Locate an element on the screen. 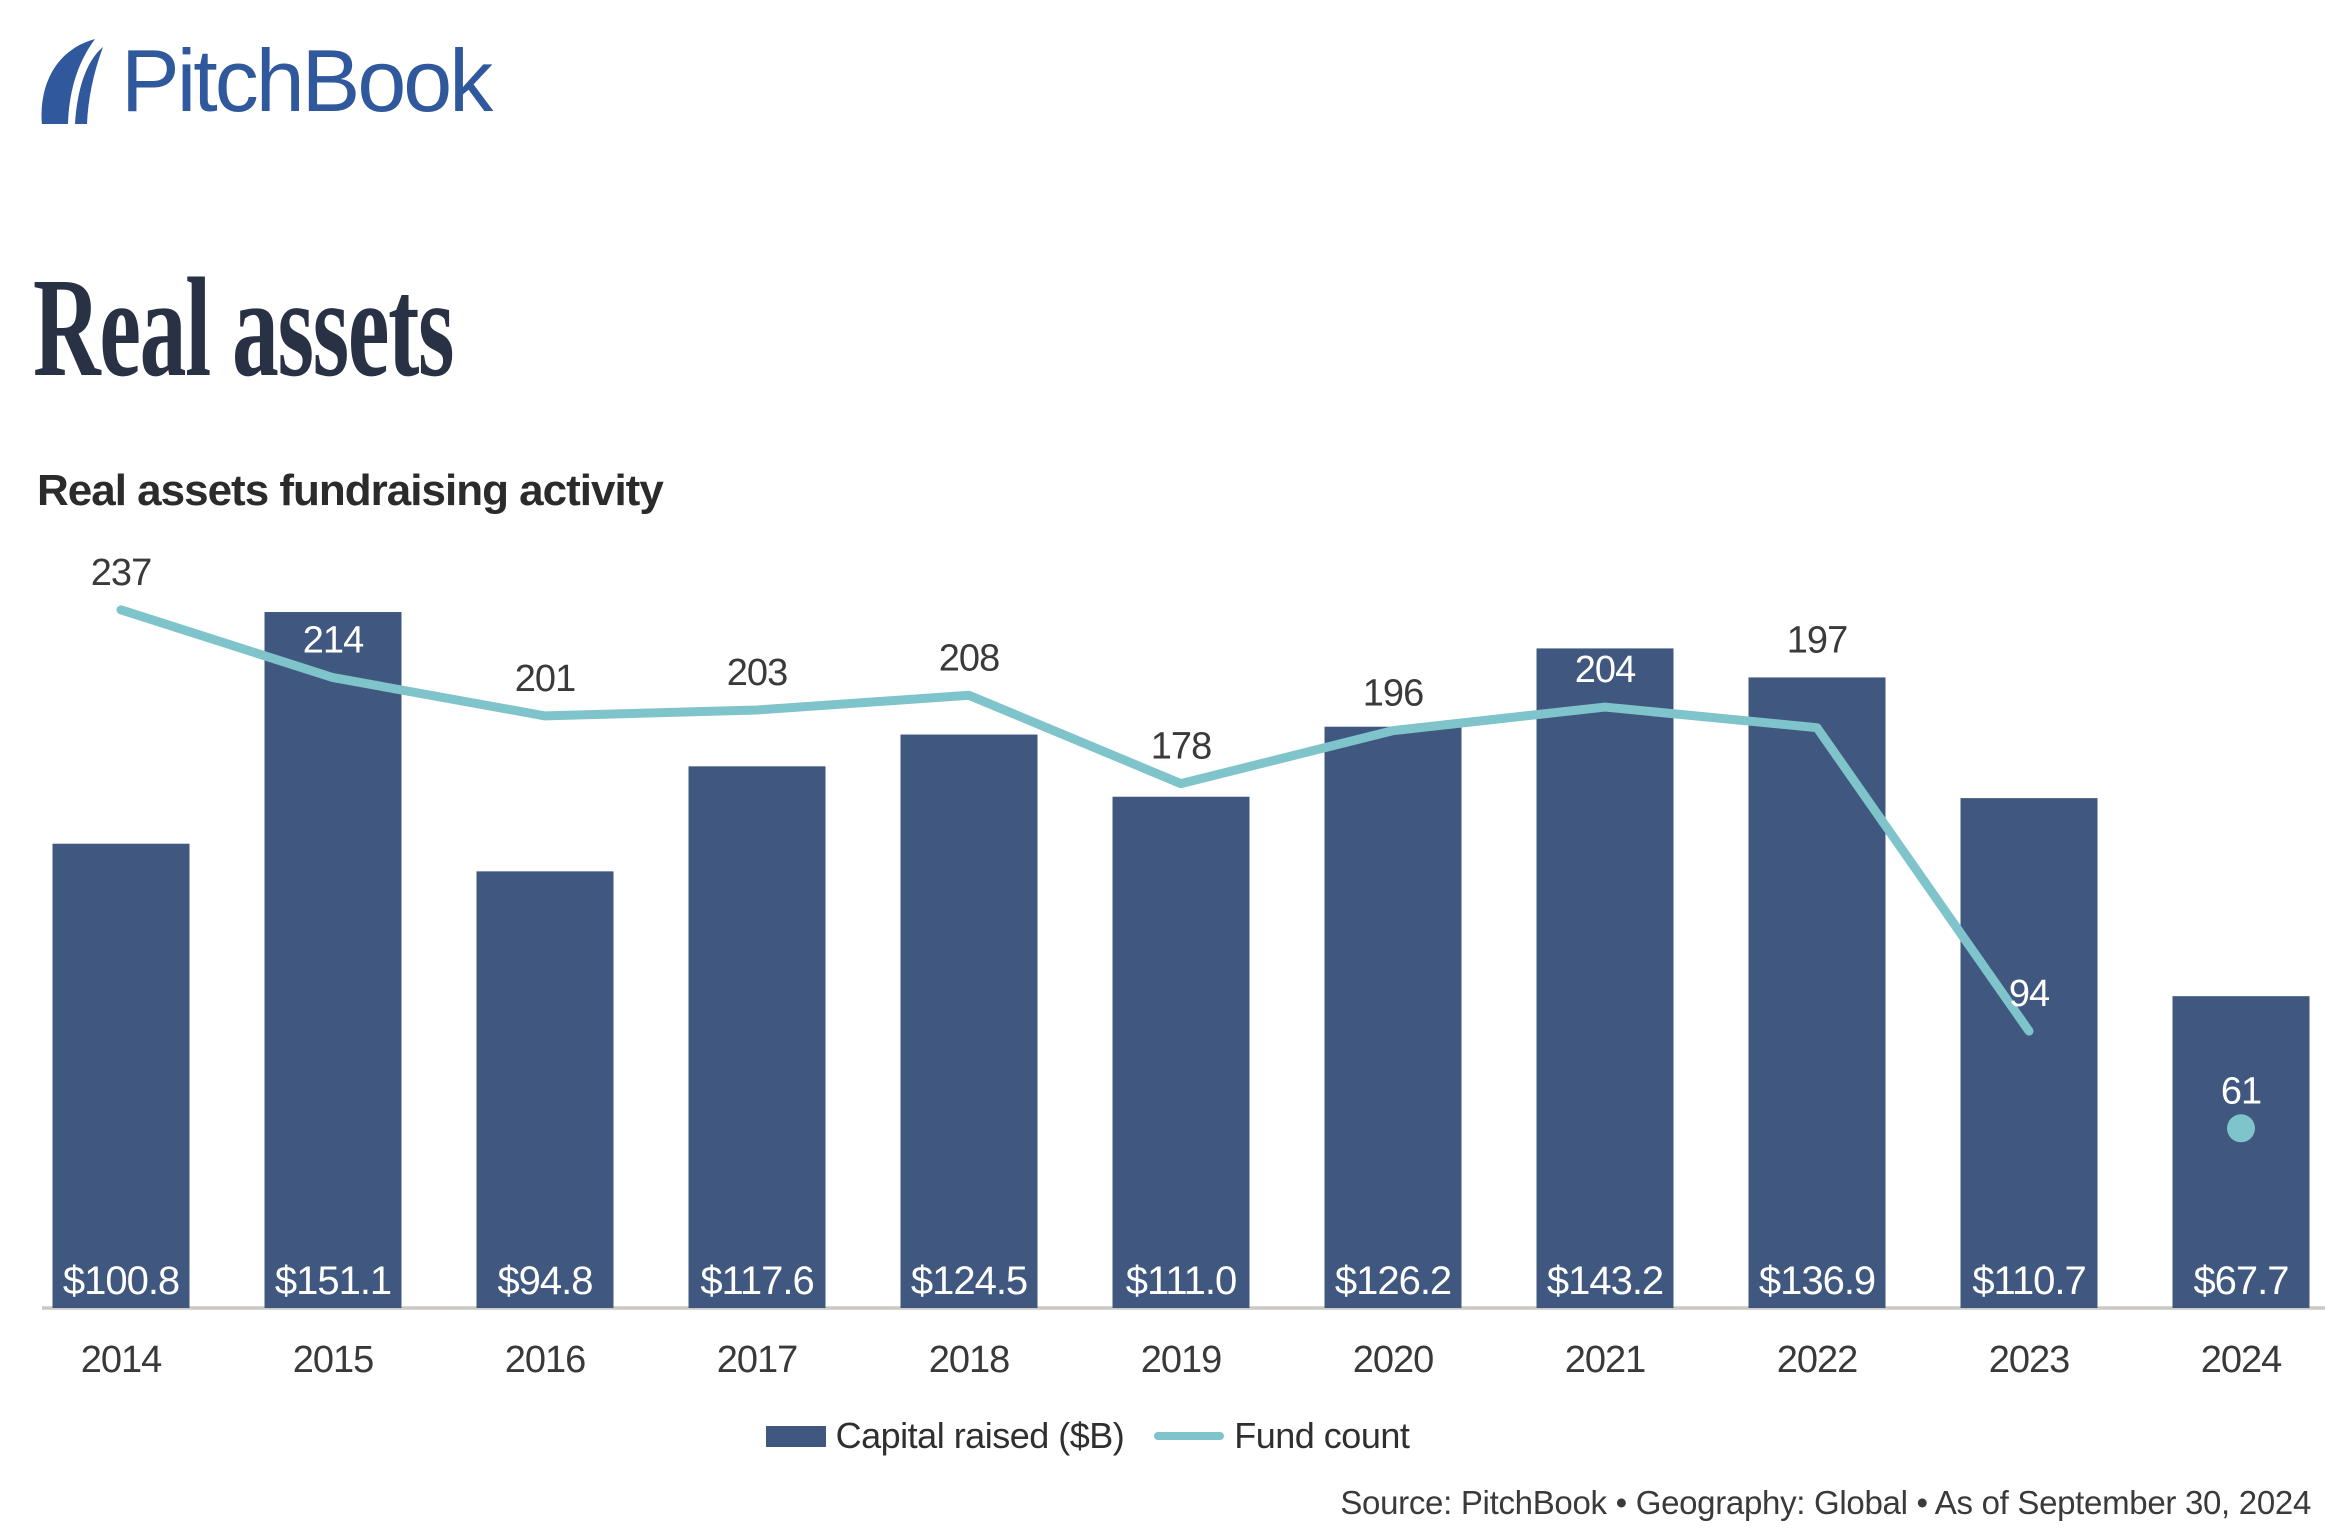 This screenshot has width=2331, height=1540. fund-count-label: 203 is located at coordinates (757, 673).